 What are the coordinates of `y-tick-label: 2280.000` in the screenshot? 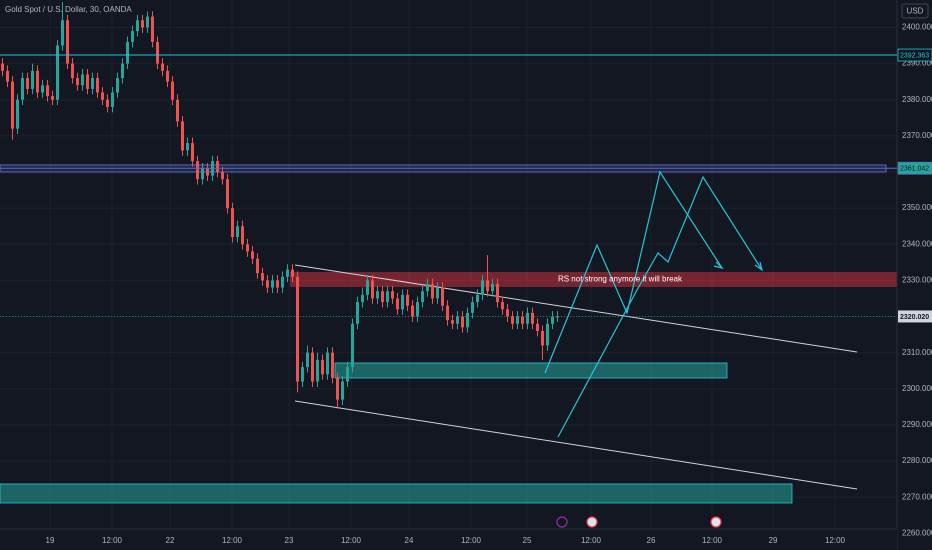 It's located at (917, 460).